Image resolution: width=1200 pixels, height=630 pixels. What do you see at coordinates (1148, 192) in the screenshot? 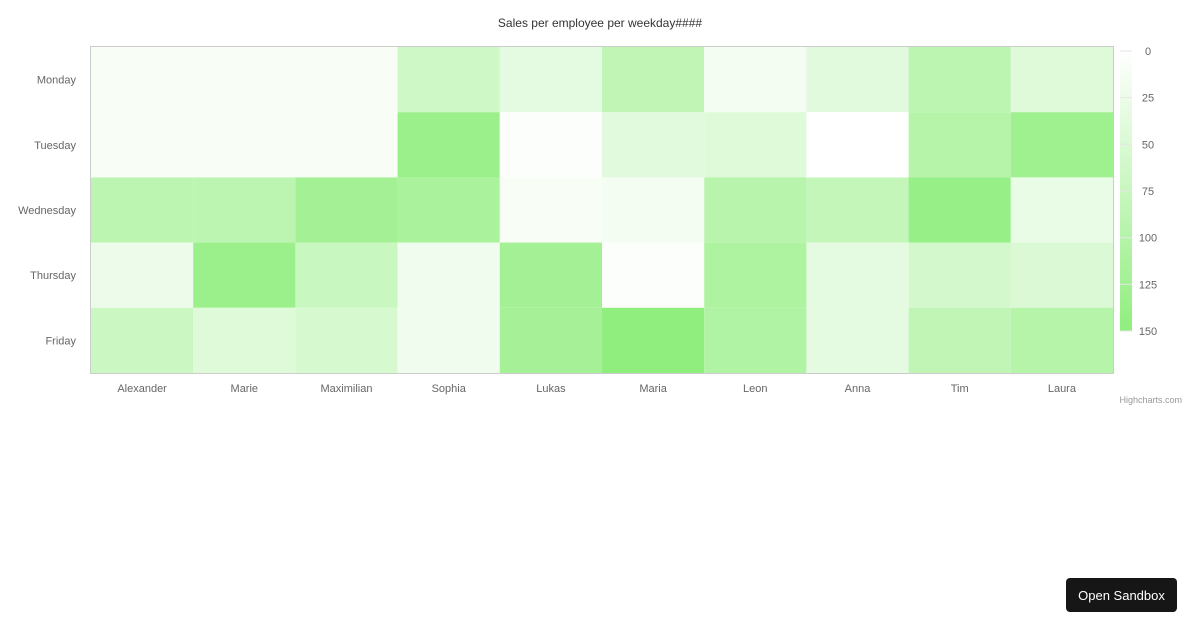
I see `color-axis-tick-label: 75` at bounding box center [1148, 192].